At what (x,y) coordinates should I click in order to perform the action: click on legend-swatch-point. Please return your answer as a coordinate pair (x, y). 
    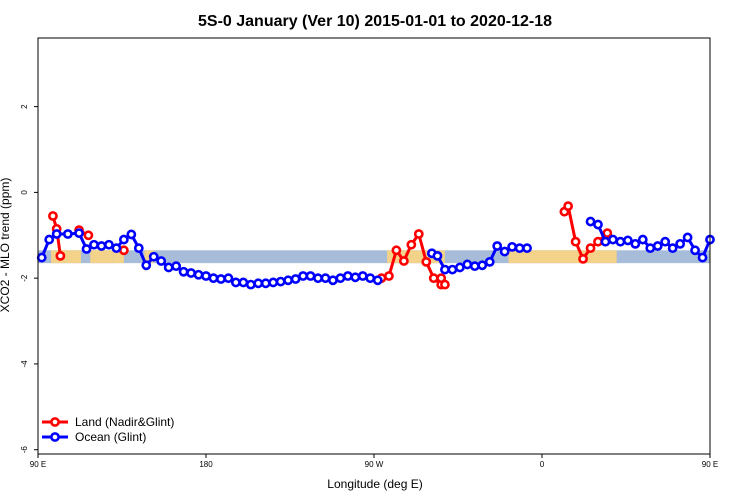
    Looking at the image, I should click on (55, 422).